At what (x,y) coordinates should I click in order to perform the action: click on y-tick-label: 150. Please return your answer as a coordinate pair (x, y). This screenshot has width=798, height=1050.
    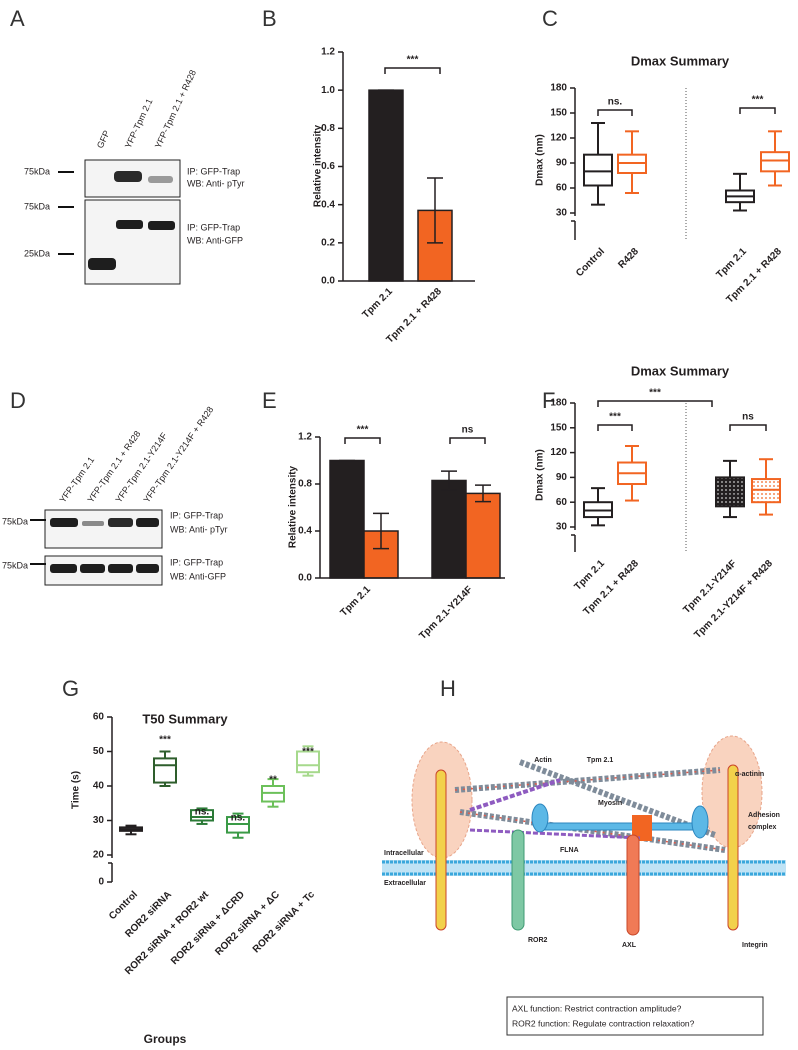
    Looking at the image, I should click on (558, 427).